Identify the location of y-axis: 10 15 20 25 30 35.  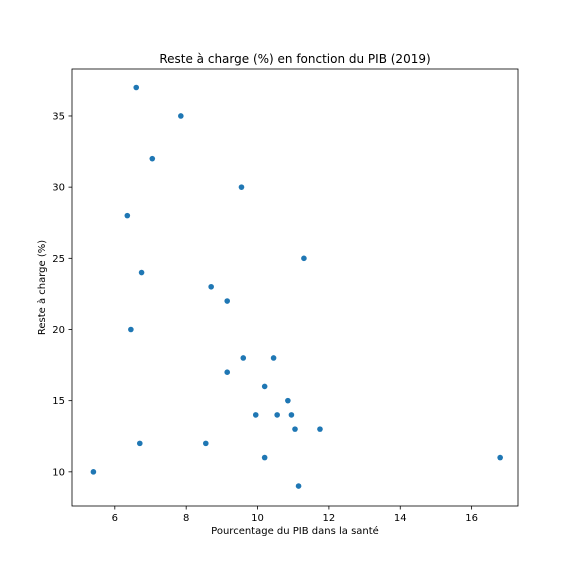
(62, 294).